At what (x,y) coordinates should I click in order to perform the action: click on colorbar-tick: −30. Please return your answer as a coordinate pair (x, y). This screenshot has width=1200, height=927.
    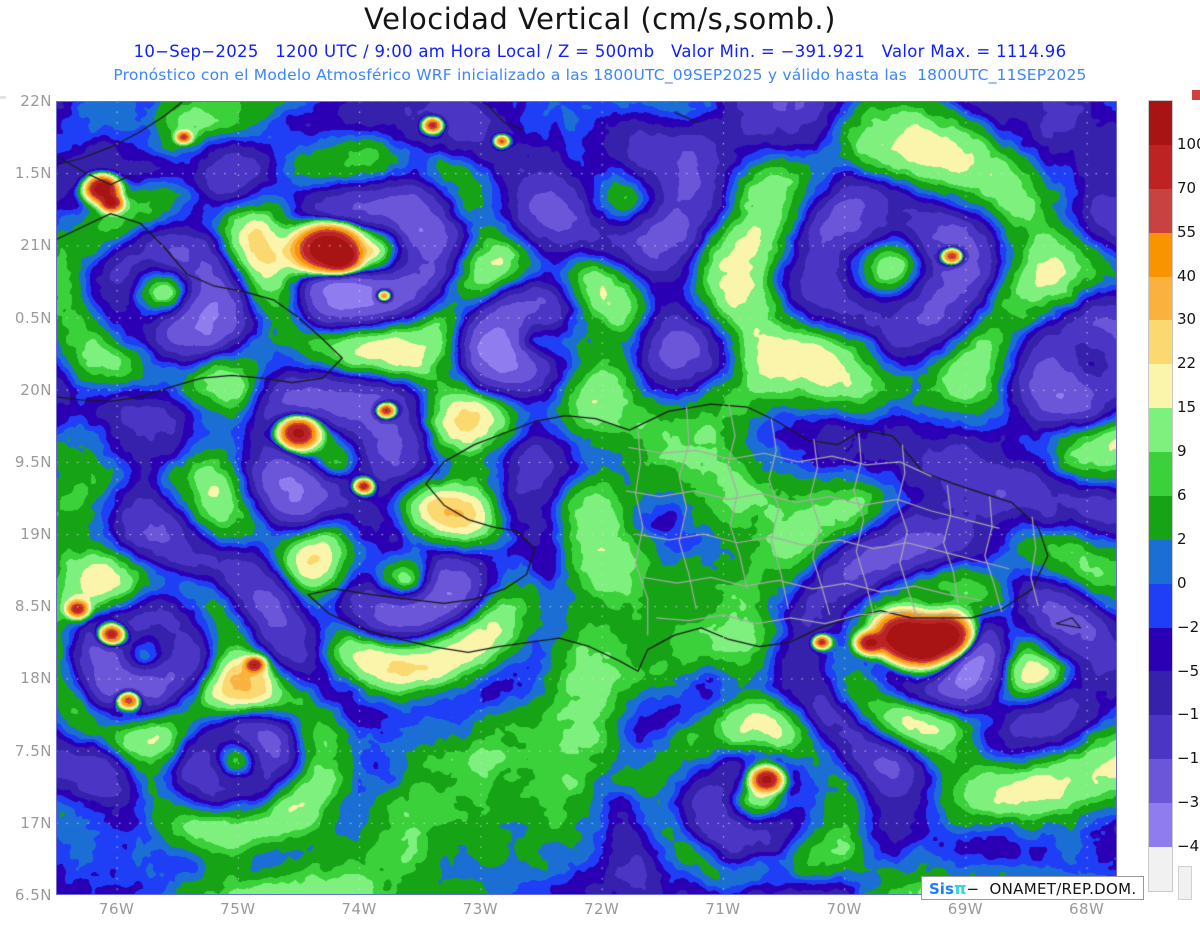
    Looking at the image, I should click on (1188, 802).